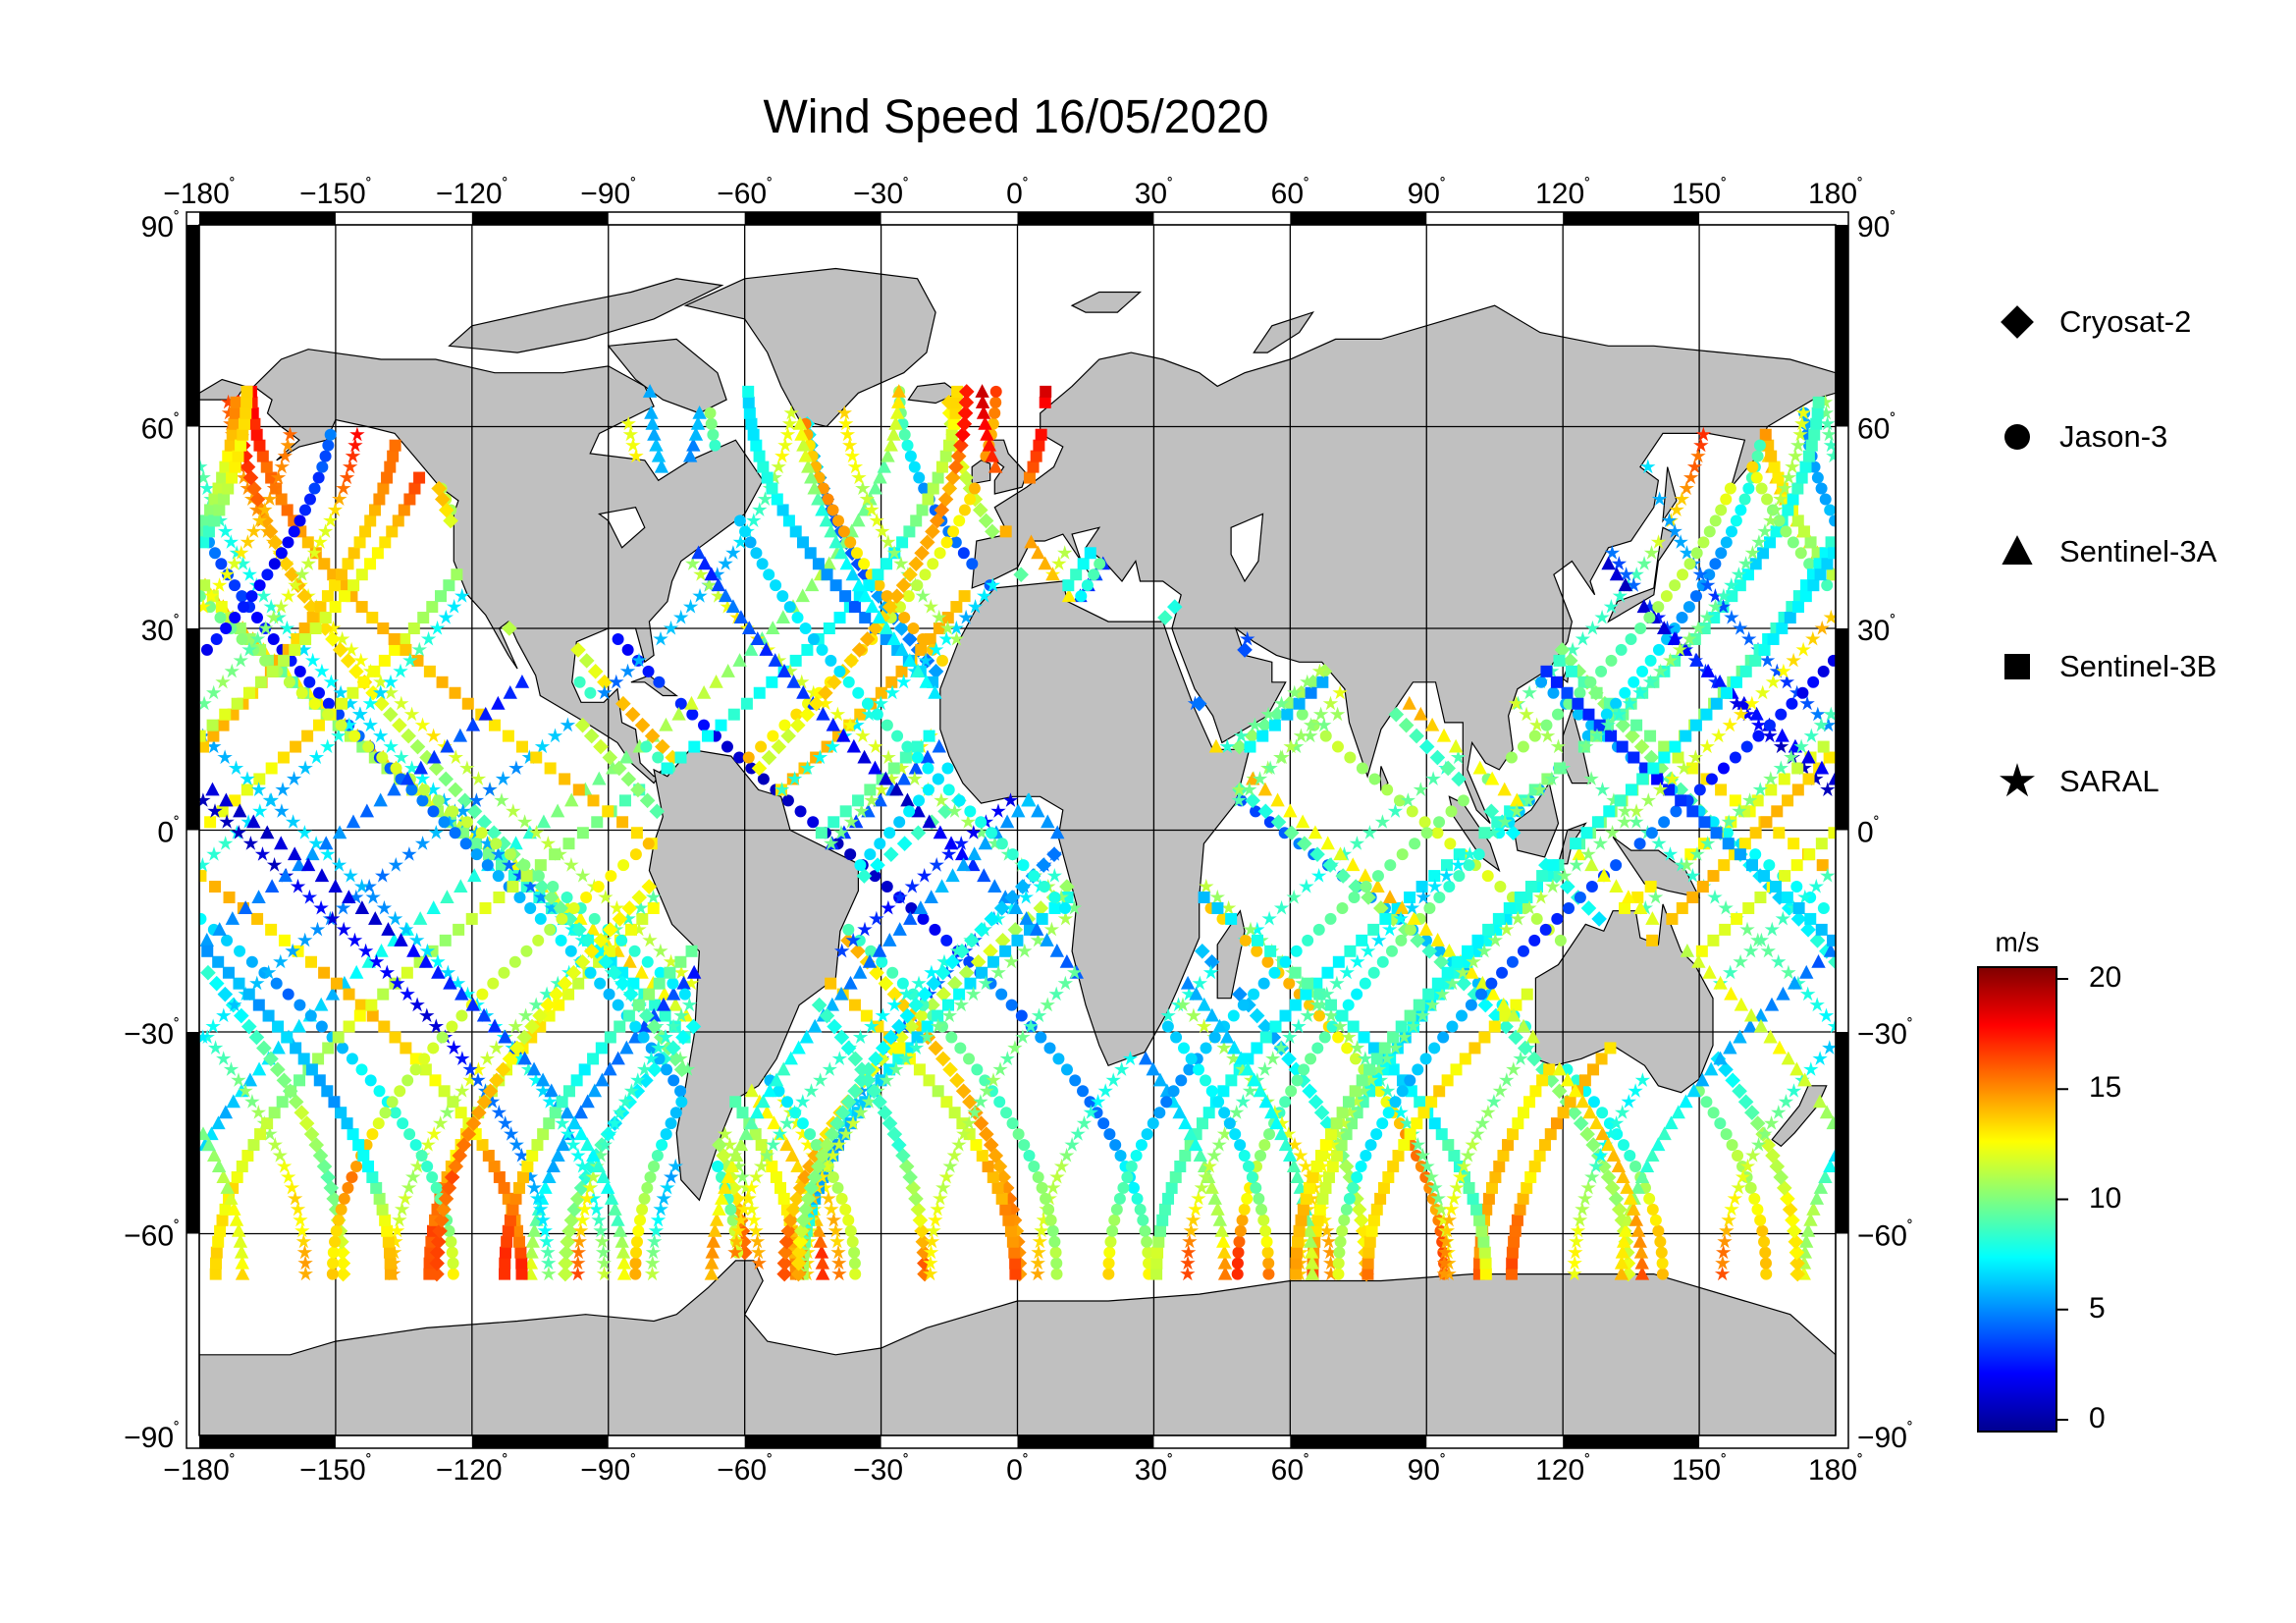 The image size is (2296, 1623). Describe the element at coordinates (745, 1469) in the screenshot. I see `x-tick-label-bottom: −60˚` at that location.